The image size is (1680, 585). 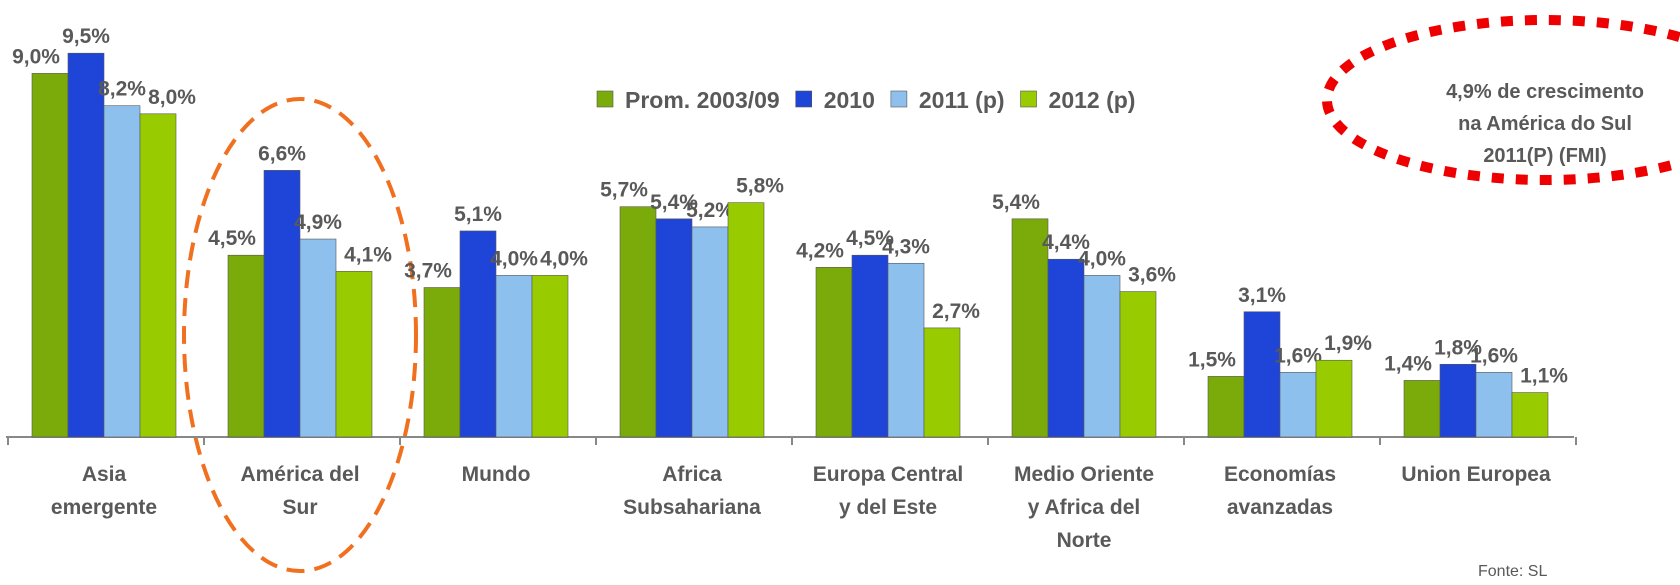 I want to click on x-tick-label: Economías avanzadas, so click(x=1280, y=491).